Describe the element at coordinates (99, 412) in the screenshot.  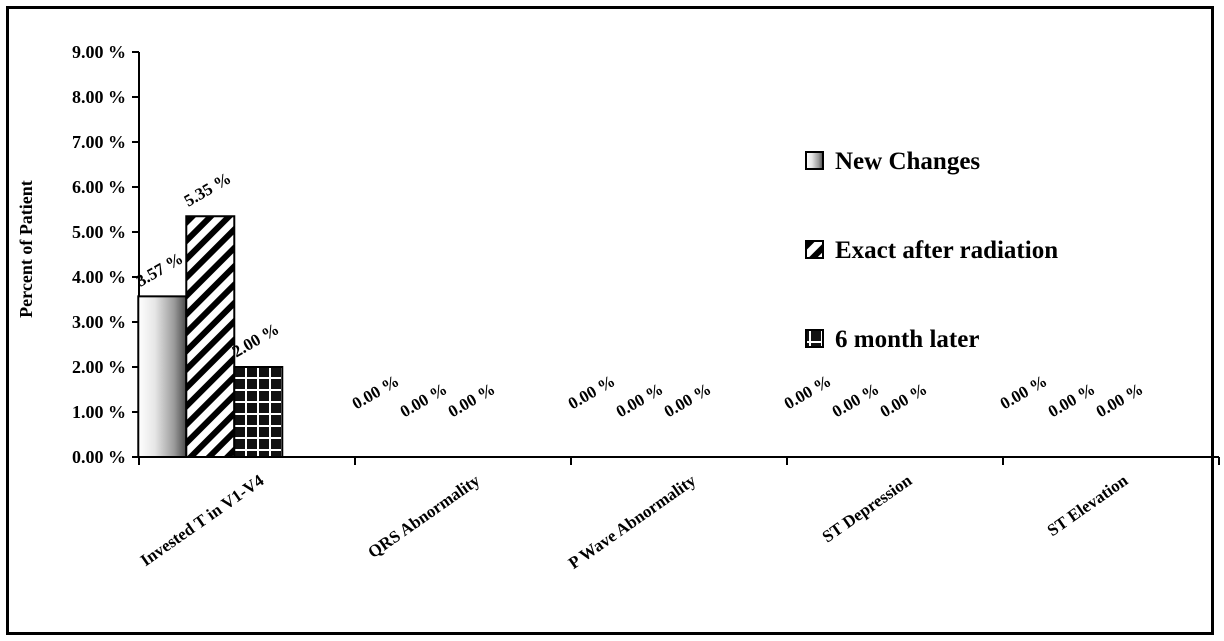
I see `y-tick-label: 1.00 %` at that location.